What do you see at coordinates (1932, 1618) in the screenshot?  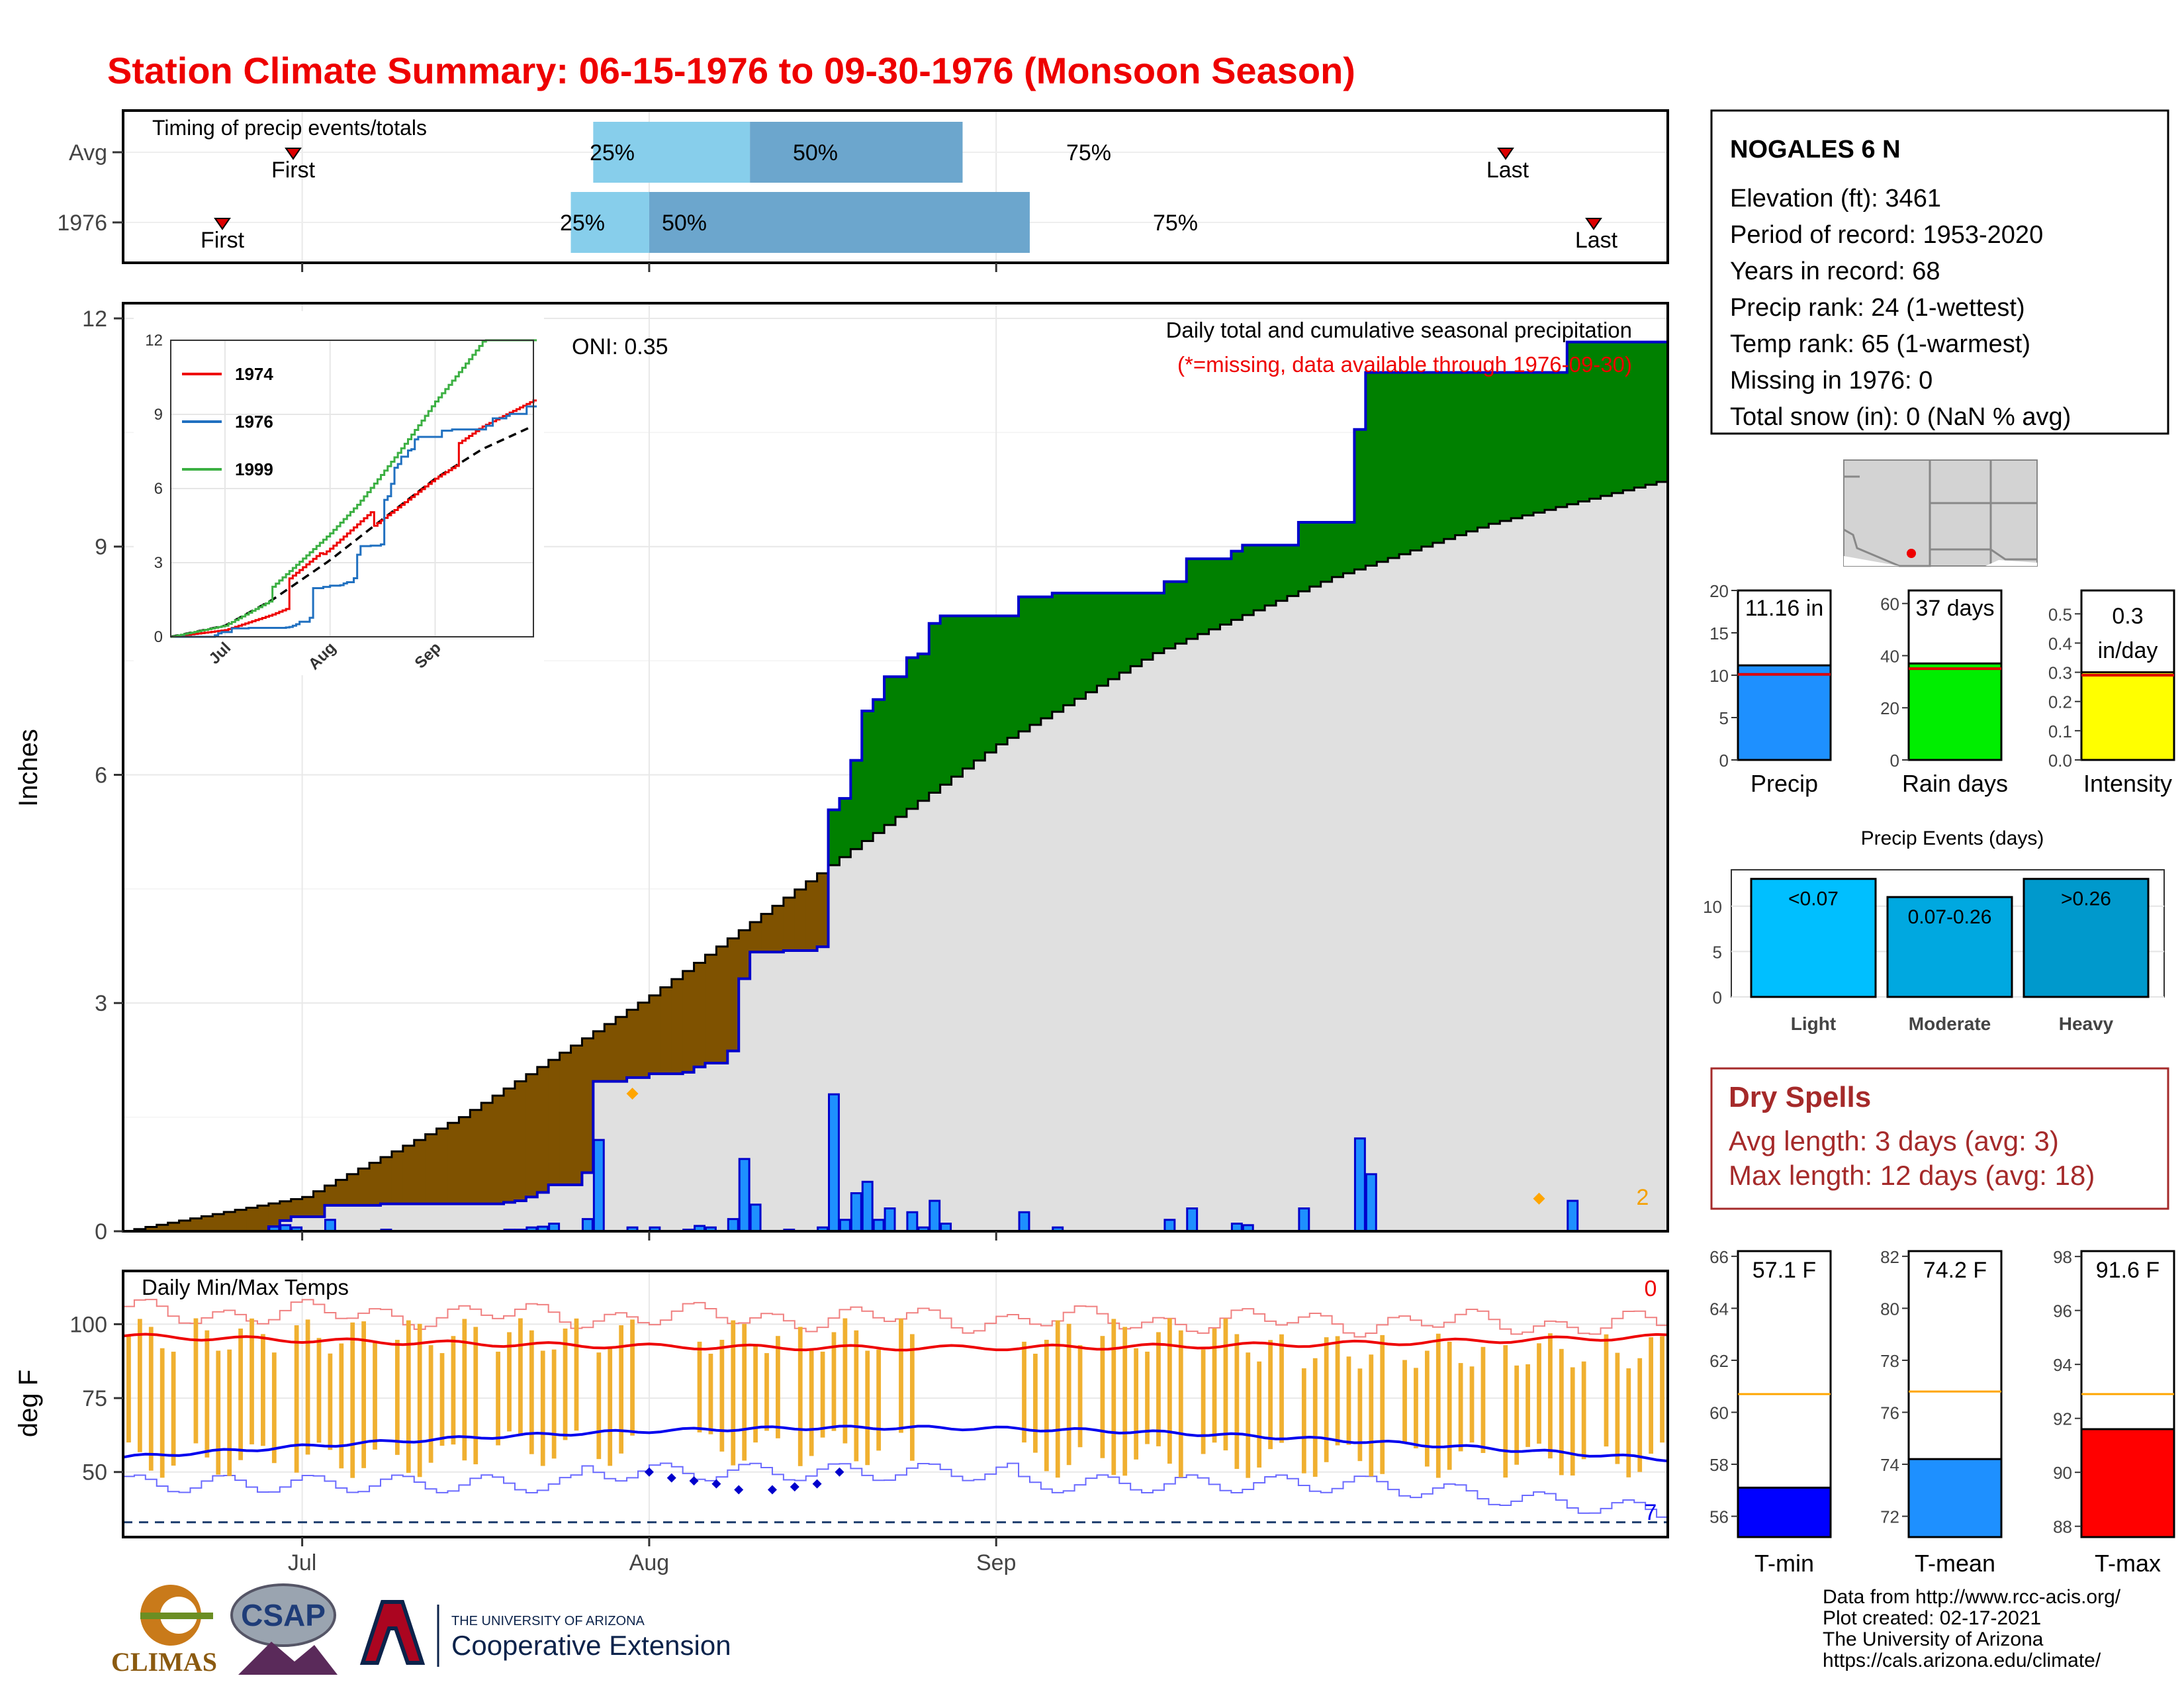 I see `credit-line: Plot created: 02-17-2021` at bounding box center [1932, 1618].